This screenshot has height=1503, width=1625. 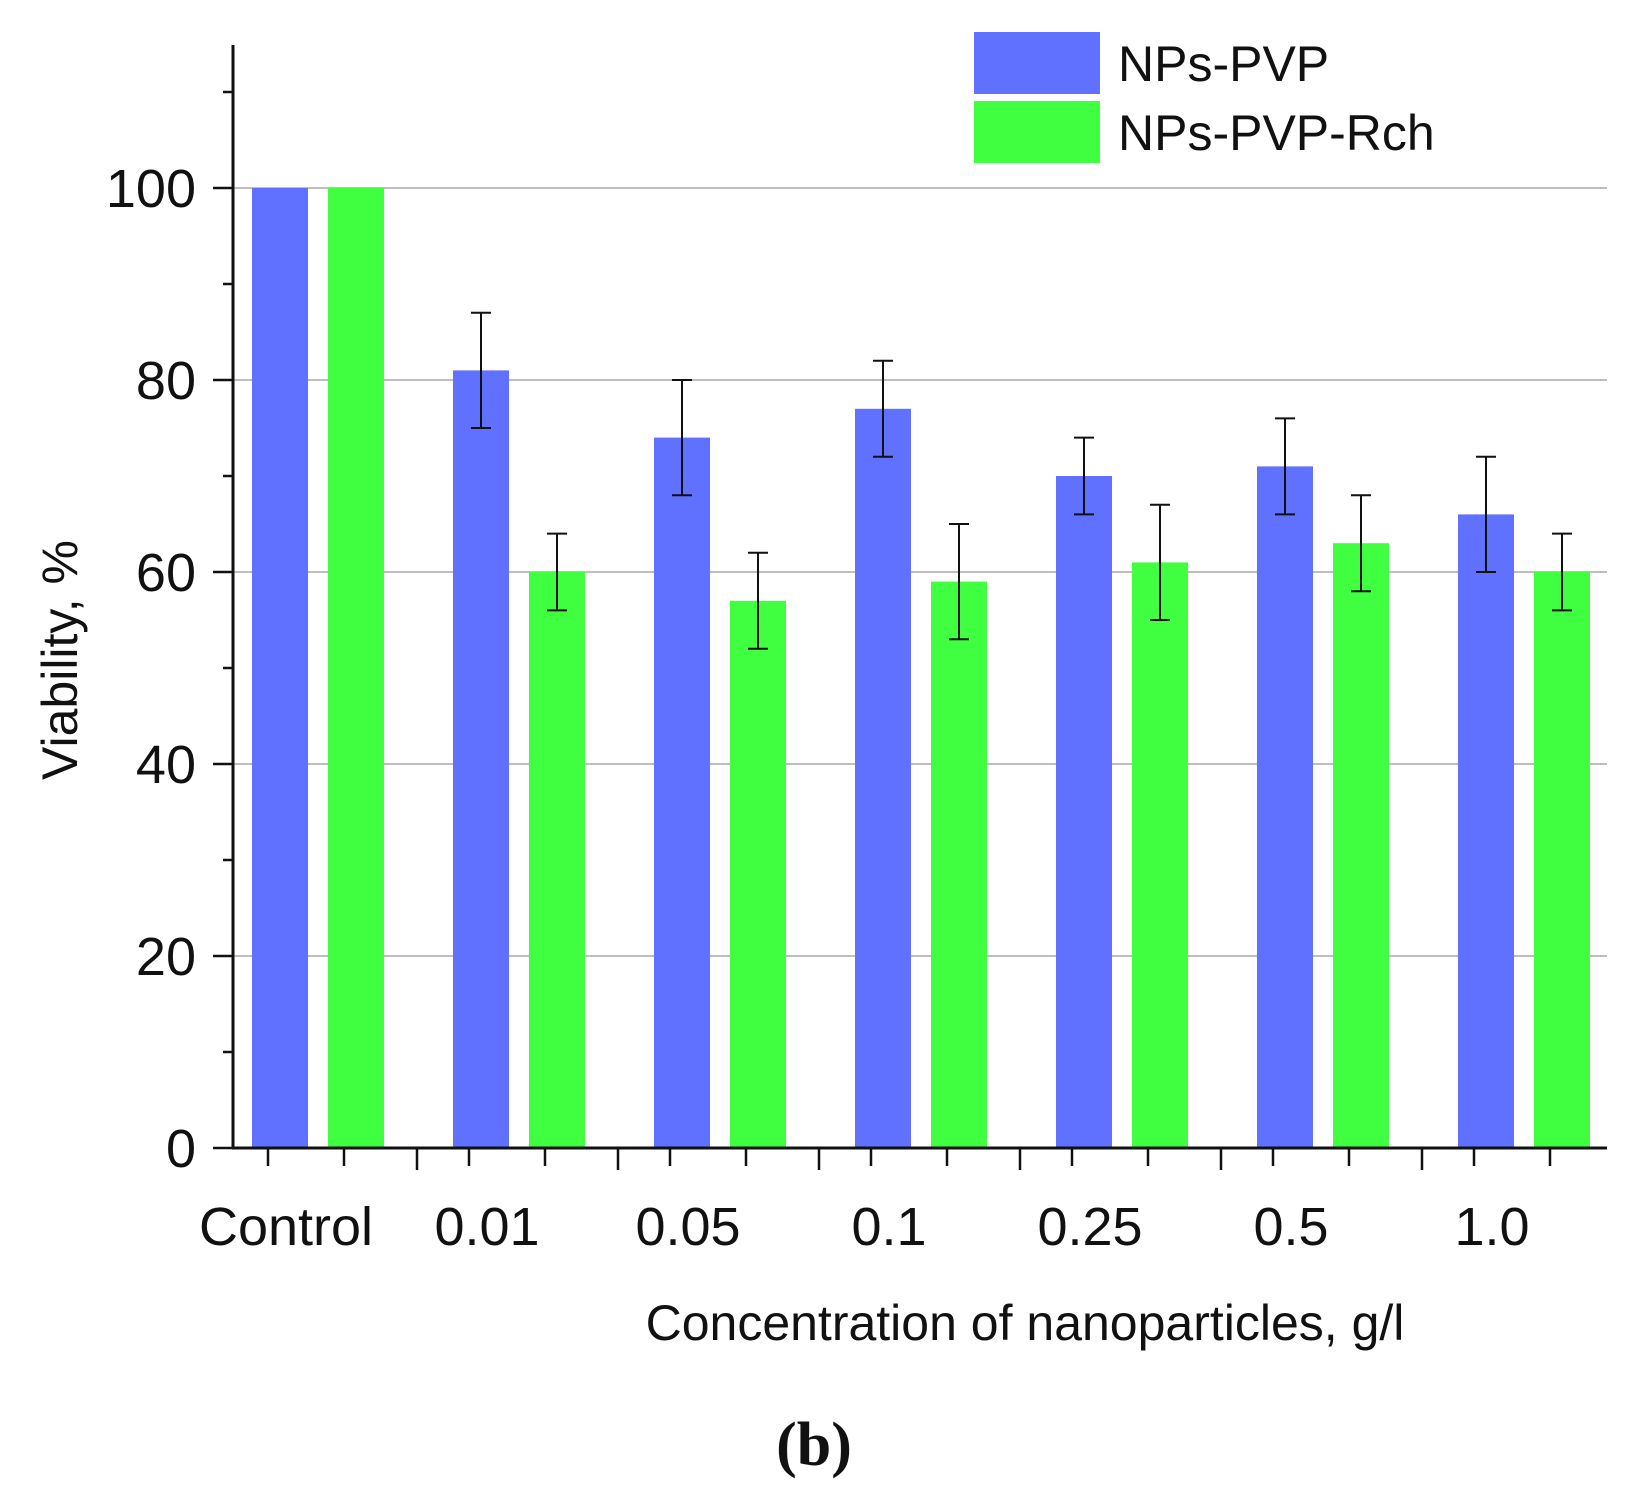 What do you see at coordinates (151, 189) in the screenshot?
I see `y-tick-label: 100` at bounding box center [151, 189].